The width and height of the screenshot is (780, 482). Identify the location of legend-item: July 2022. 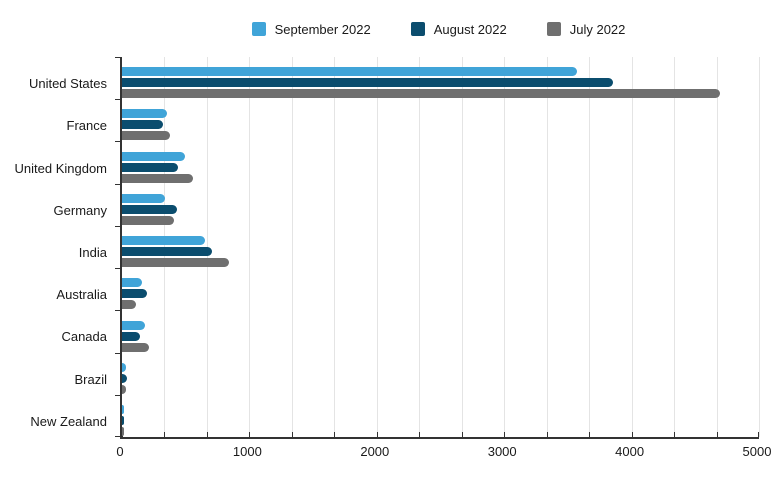
(586, 29).